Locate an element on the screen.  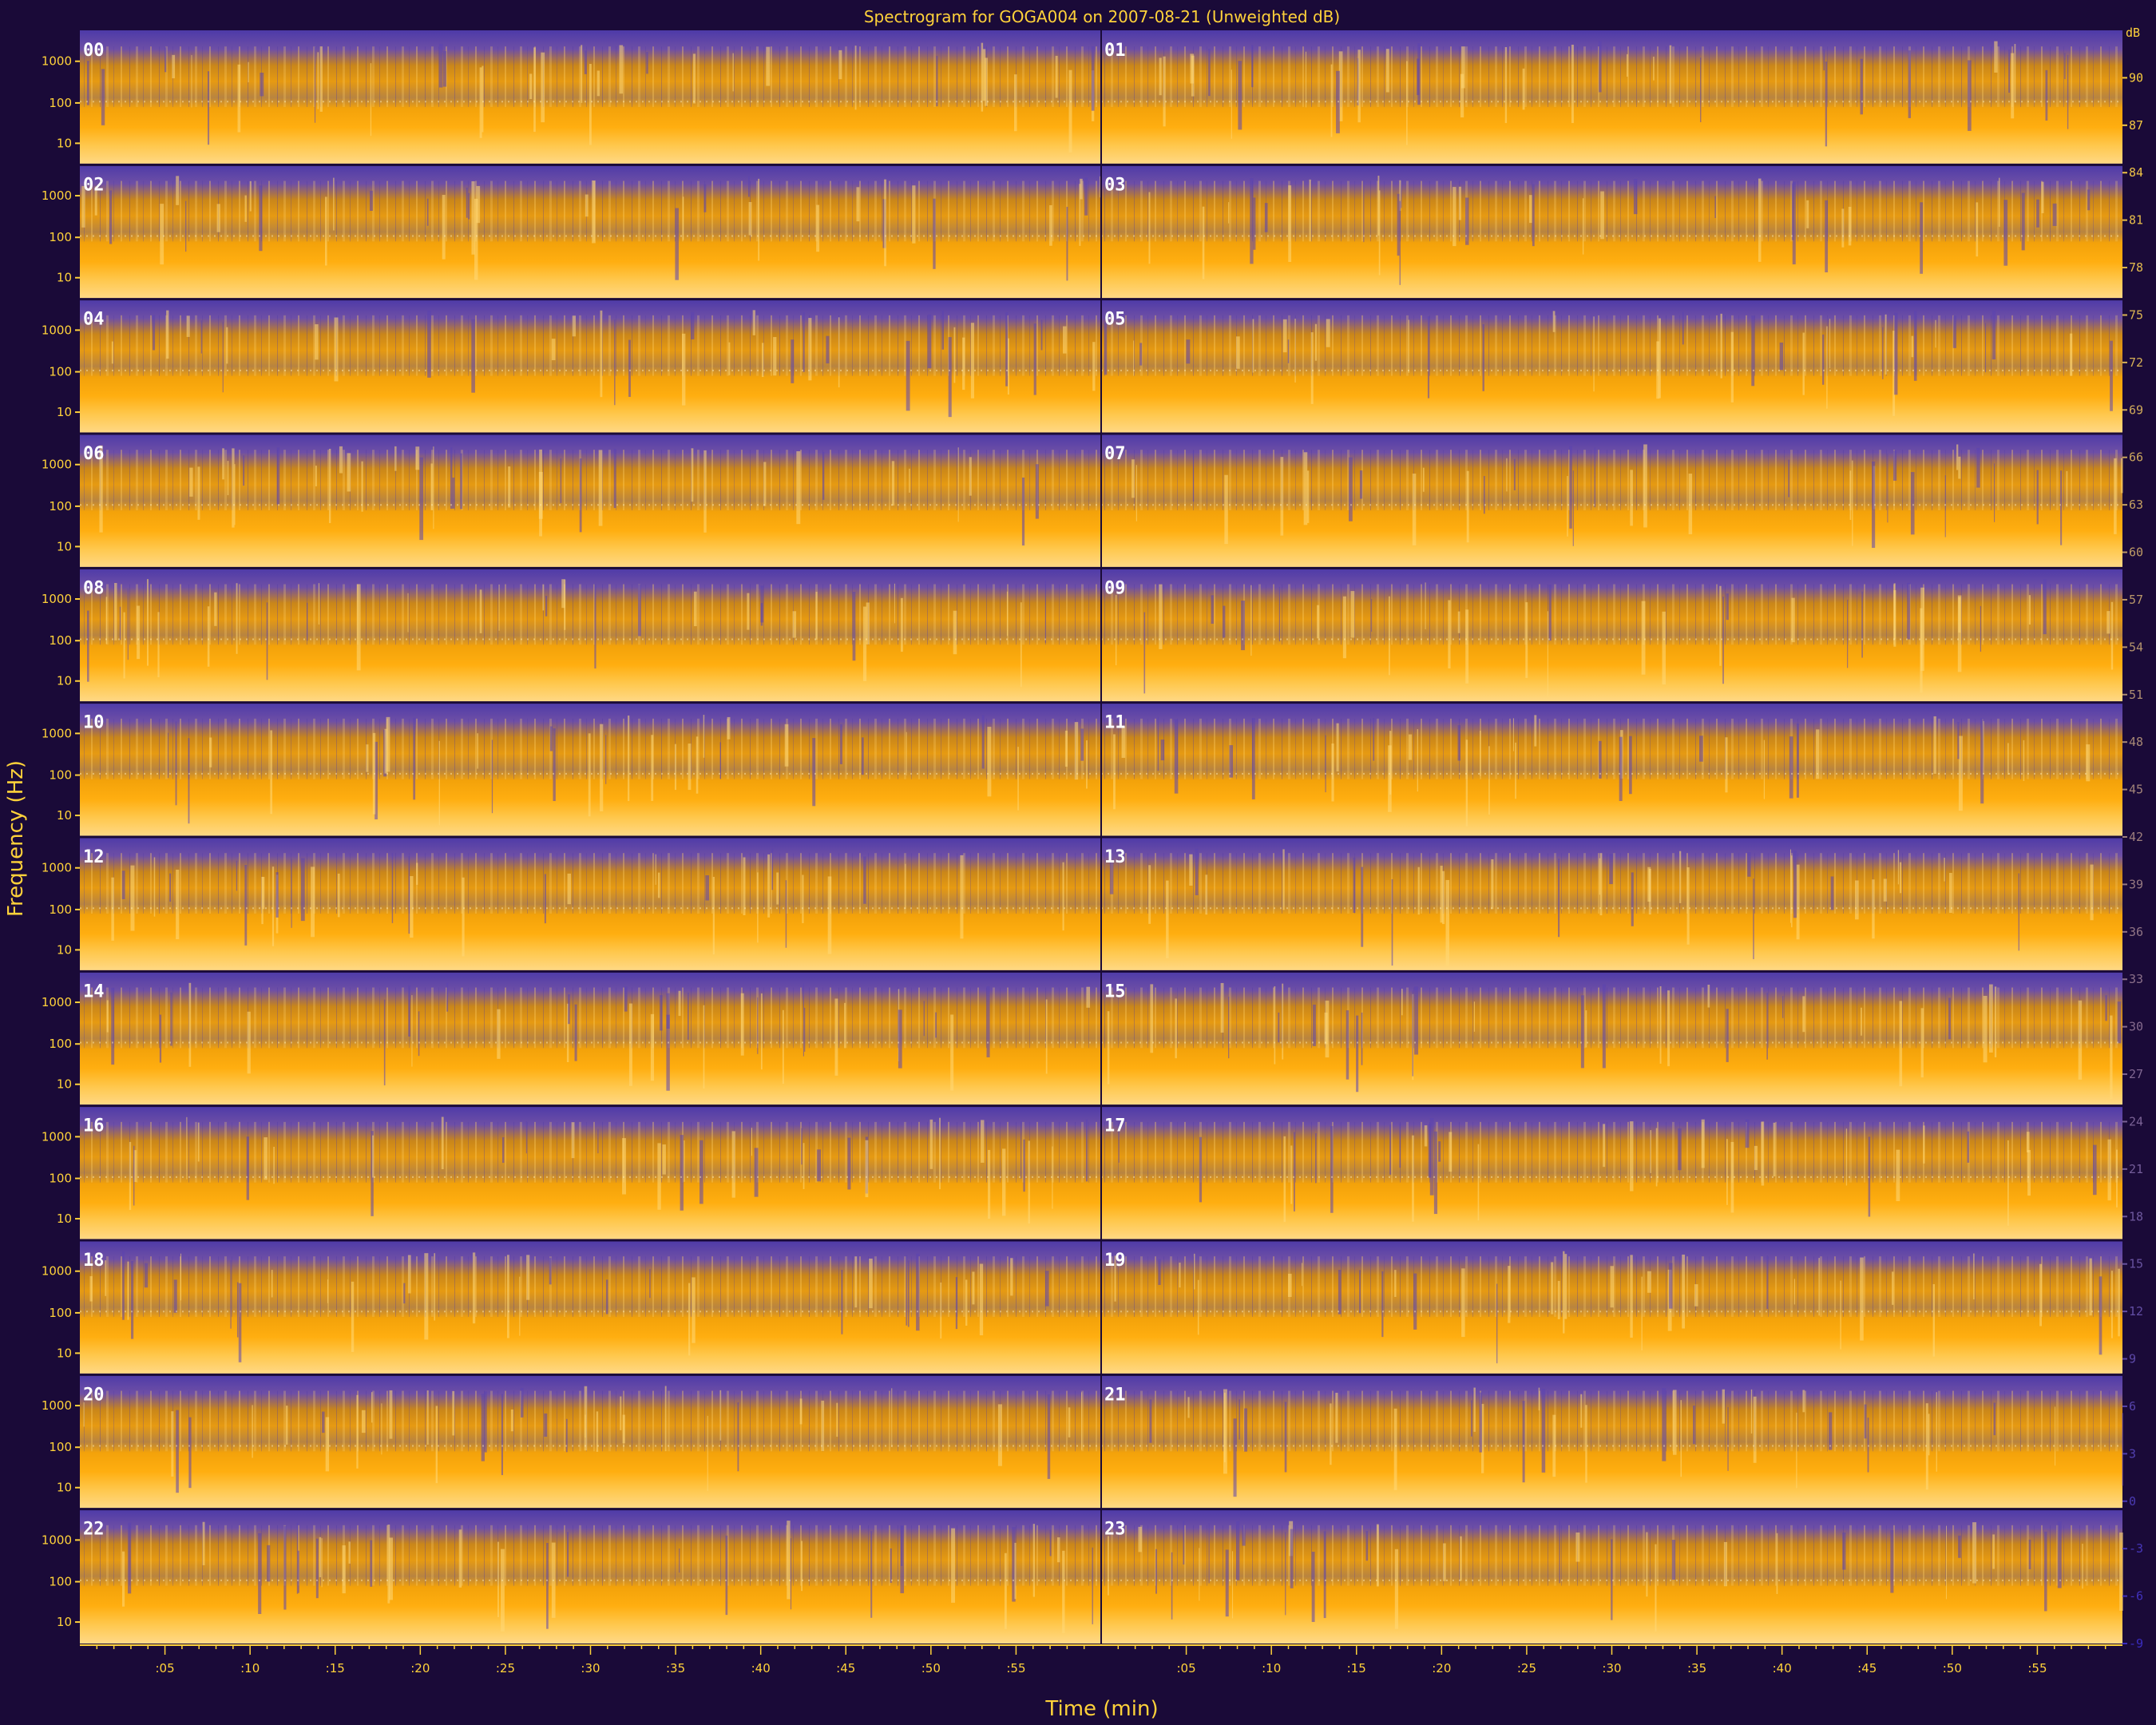
spectrogram-panel-12: 12 is located at coordinates (590, 905).